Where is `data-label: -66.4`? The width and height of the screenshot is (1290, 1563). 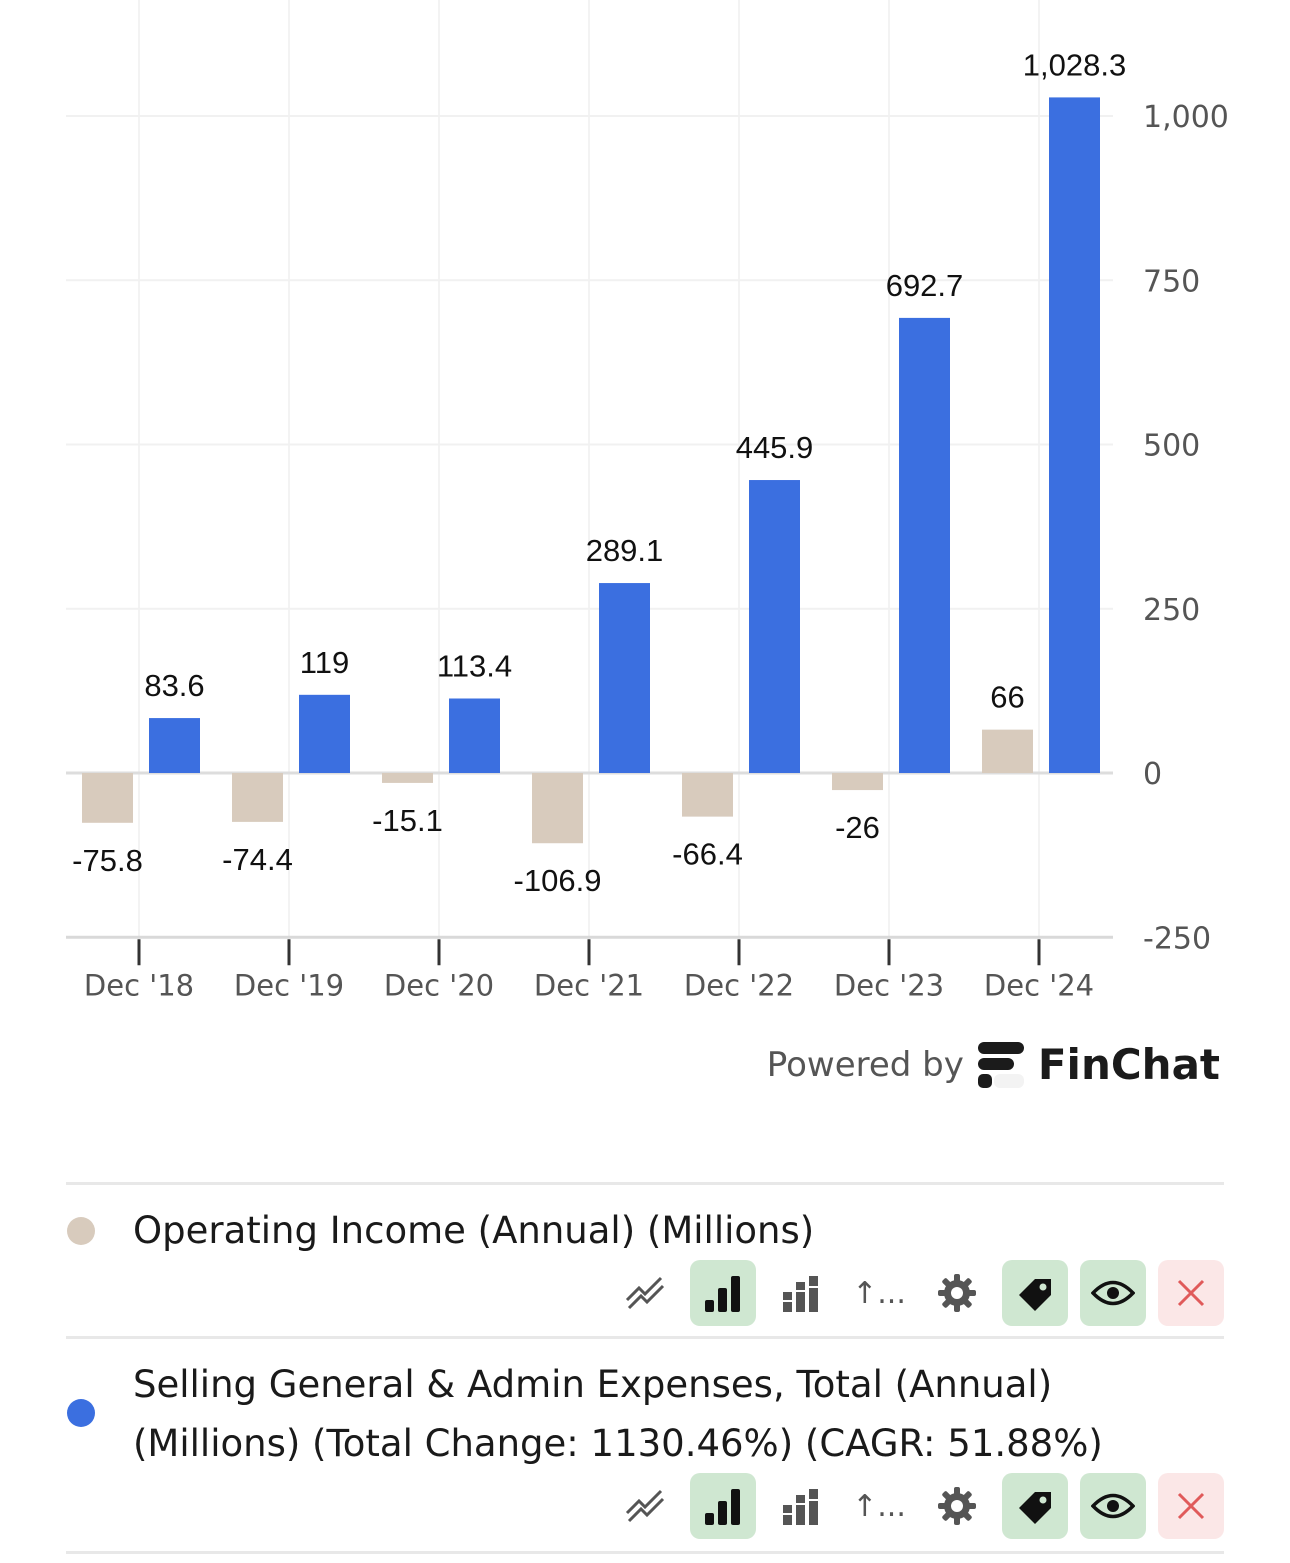
data-label: -66.4 is located at coordinates (707, 854).